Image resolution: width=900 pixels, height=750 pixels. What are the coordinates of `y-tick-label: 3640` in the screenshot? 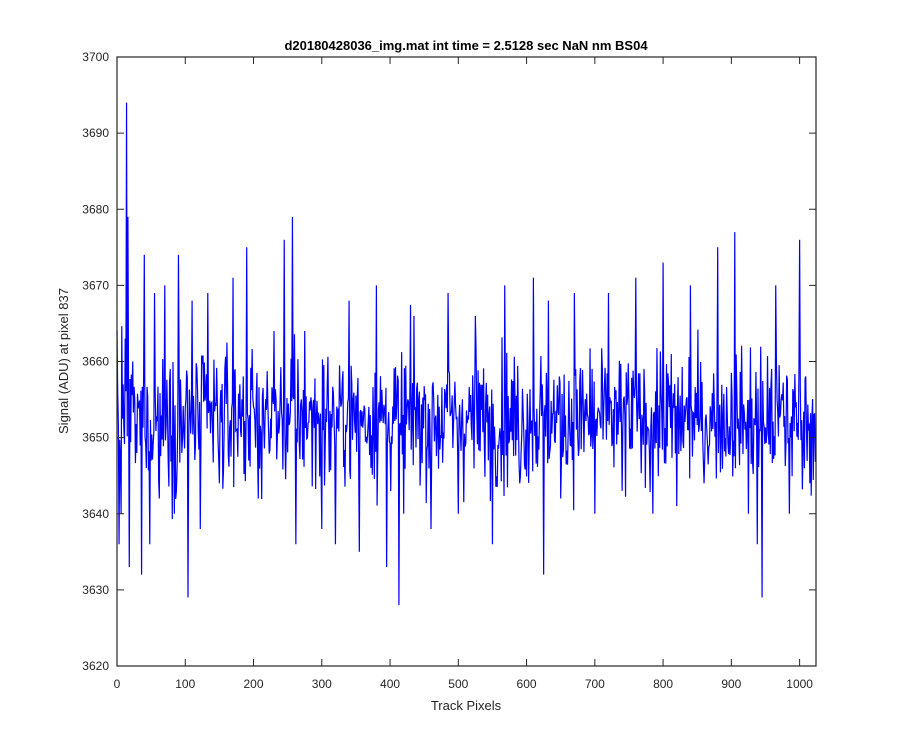 It's located at (95, 514).